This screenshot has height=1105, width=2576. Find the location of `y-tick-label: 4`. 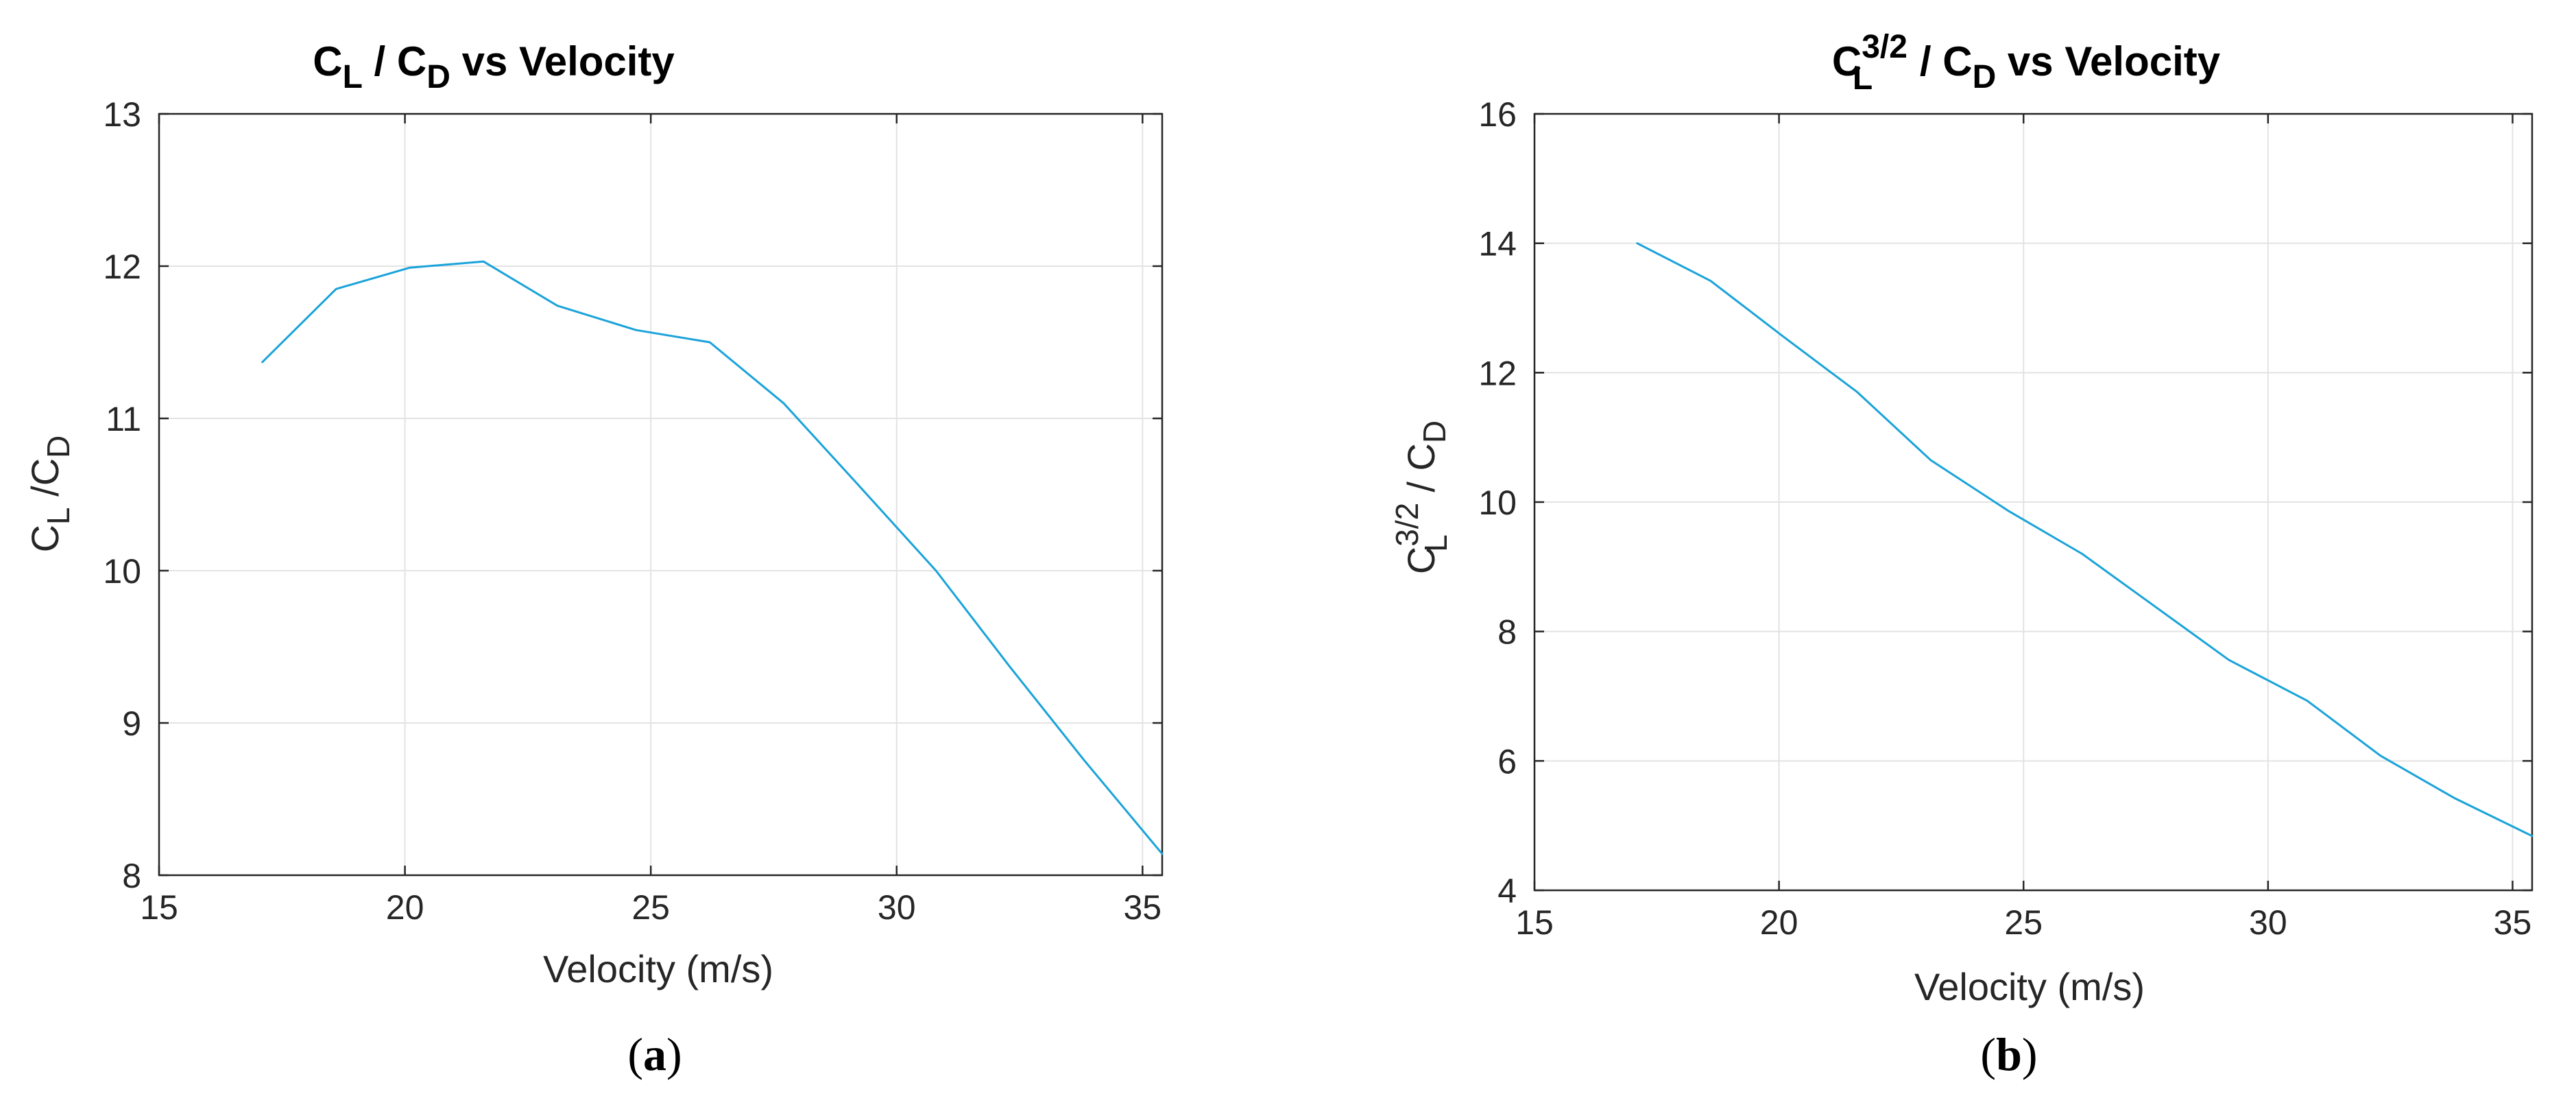

y-tick-label: 4 is located at coordinates (1507, 891).